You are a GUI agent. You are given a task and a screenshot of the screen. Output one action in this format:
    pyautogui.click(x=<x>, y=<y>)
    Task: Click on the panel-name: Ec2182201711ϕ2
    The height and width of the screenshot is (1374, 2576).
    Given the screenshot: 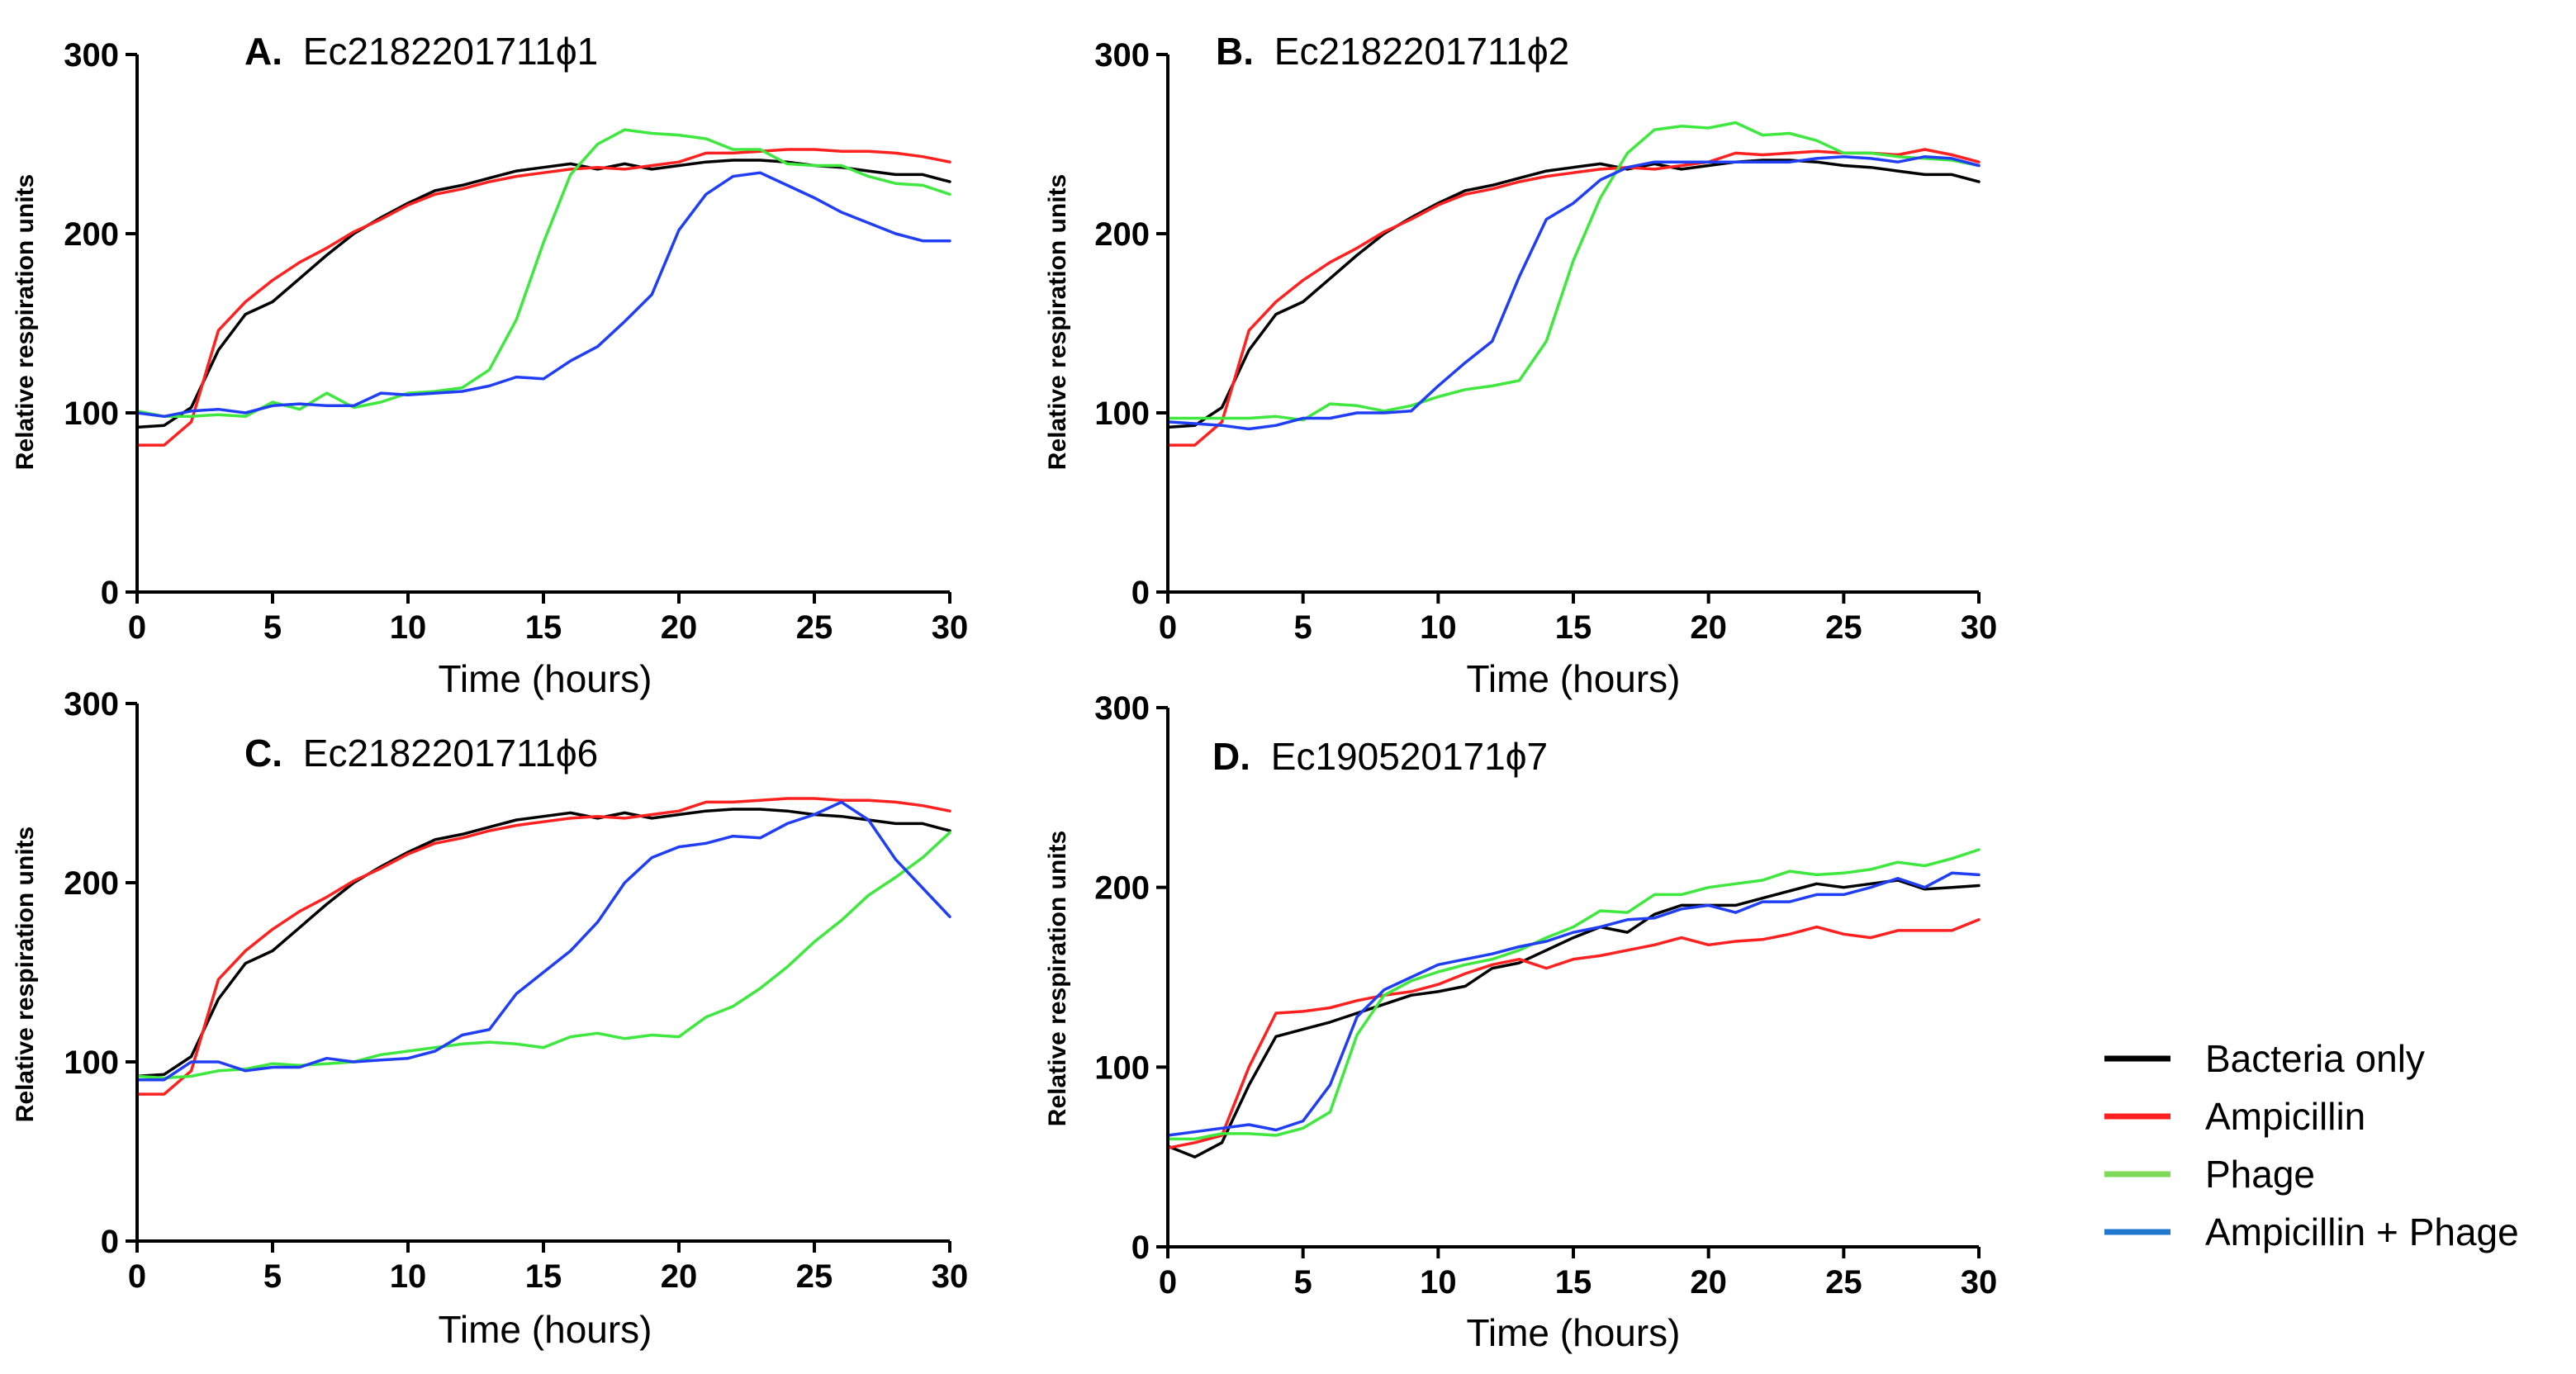 What is the action you would take?
    pyautogui.click(x=1421, y=52)
    